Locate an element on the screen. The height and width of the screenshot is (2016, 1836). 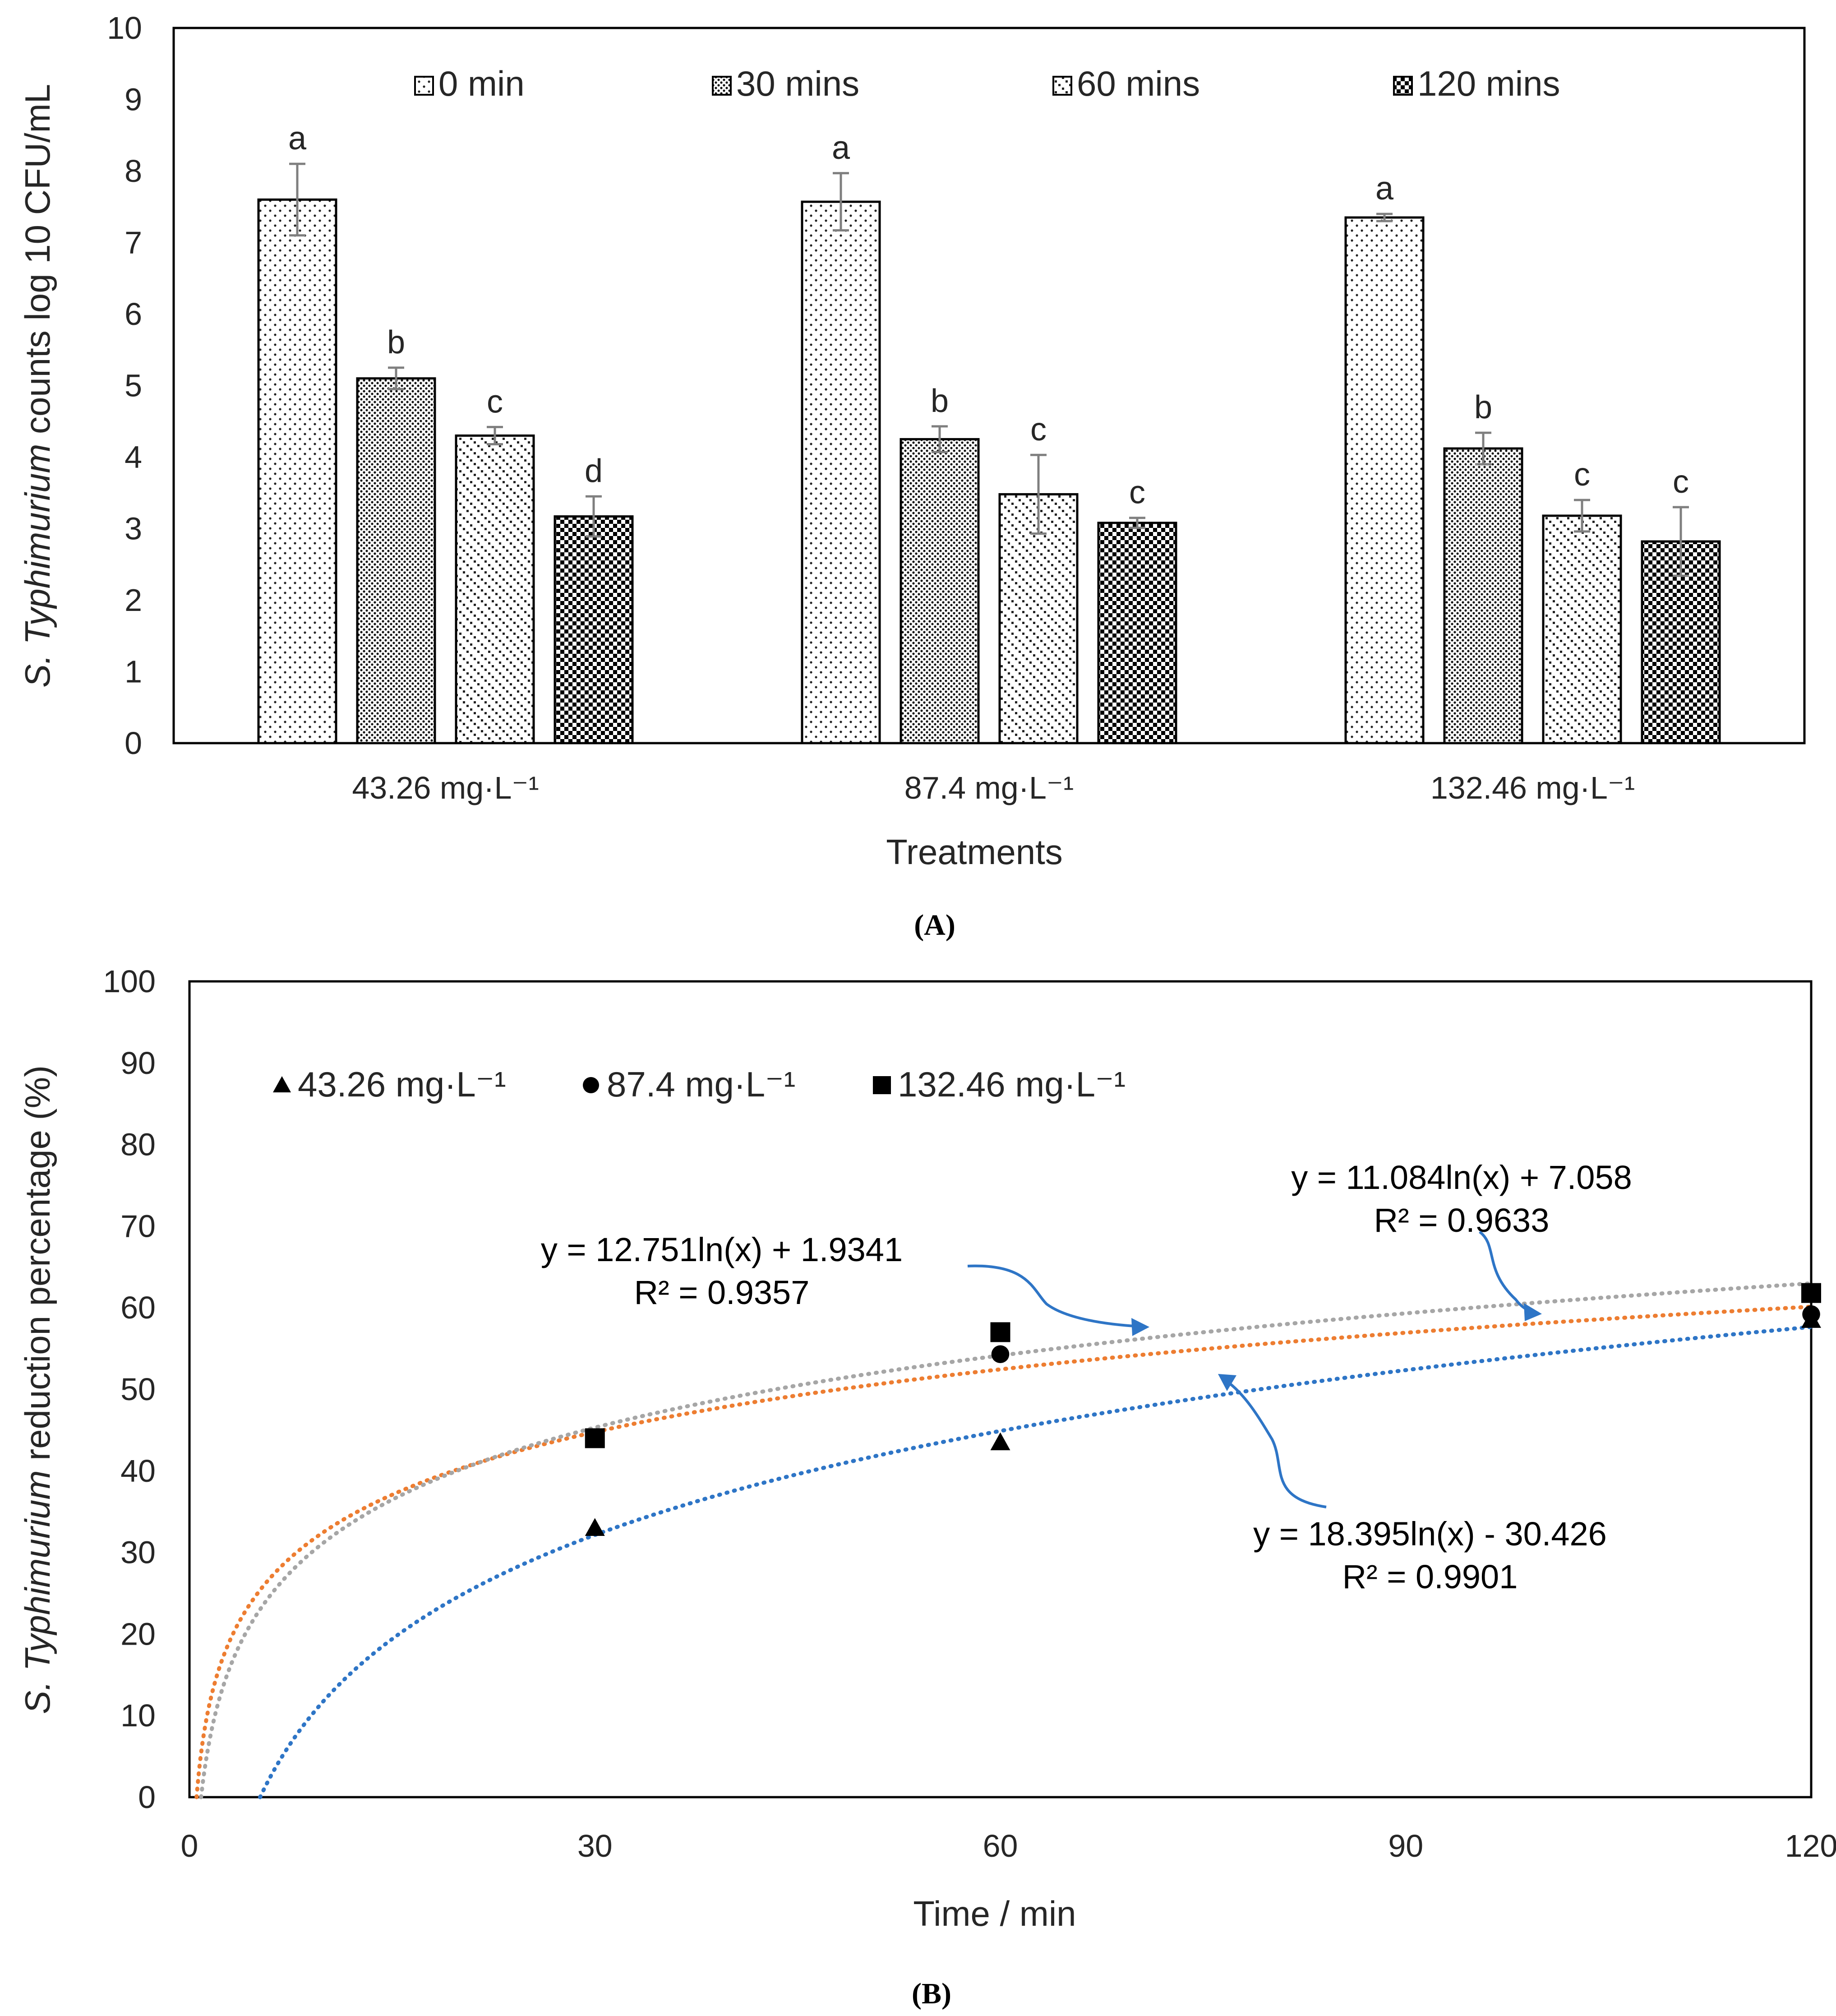
chart-b-y-ticks: 0 10 20 30 40 50 60 70 80 90 100 is located at coordinates (129, 1390).